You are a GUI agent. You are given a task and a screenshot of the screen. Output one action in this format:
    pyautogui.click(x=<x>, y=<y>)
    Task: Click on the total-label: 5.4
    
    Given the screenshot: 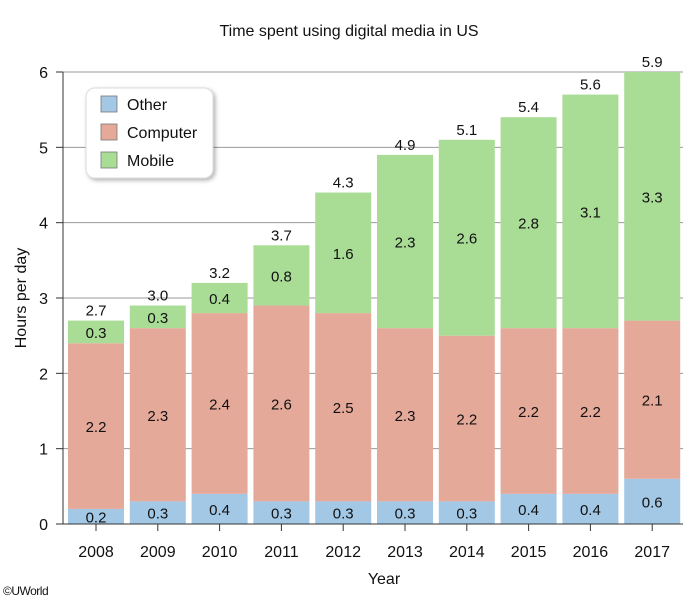 What is the action you would take?
    pyautogui.click(x=528, y=107)
    